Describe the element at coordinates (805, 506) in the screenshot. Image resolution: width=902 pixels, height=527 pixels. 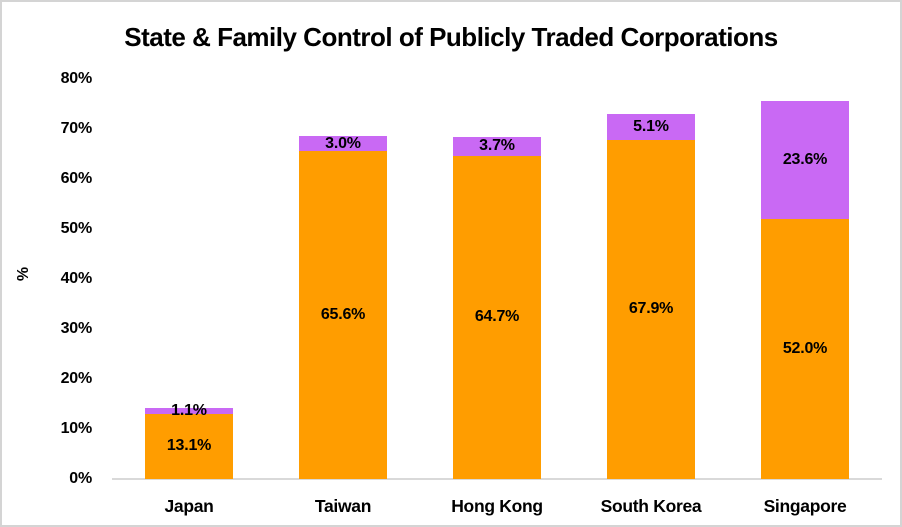
I see `category-label: Singapore` at that location.